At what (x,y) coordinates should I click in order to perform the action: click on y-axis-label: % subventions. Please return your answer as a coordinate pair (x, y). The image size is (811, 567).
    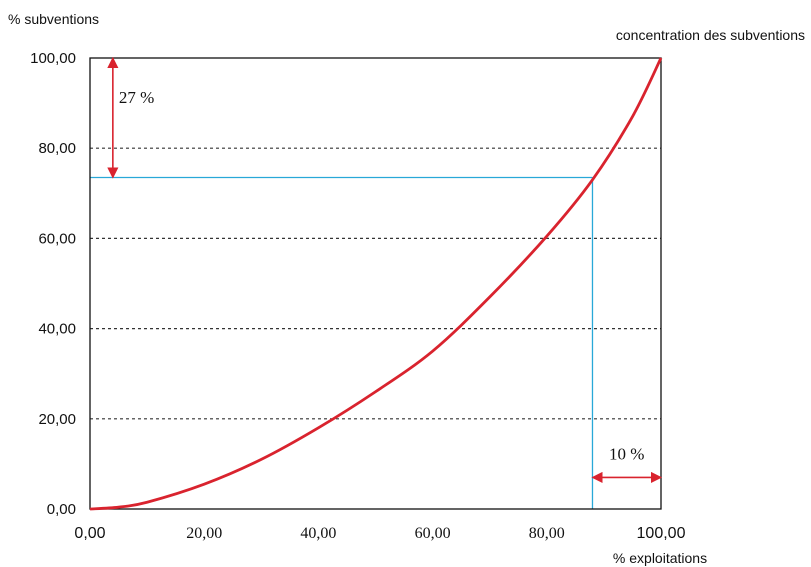
    Looking at the image, I should click on (53, 19).